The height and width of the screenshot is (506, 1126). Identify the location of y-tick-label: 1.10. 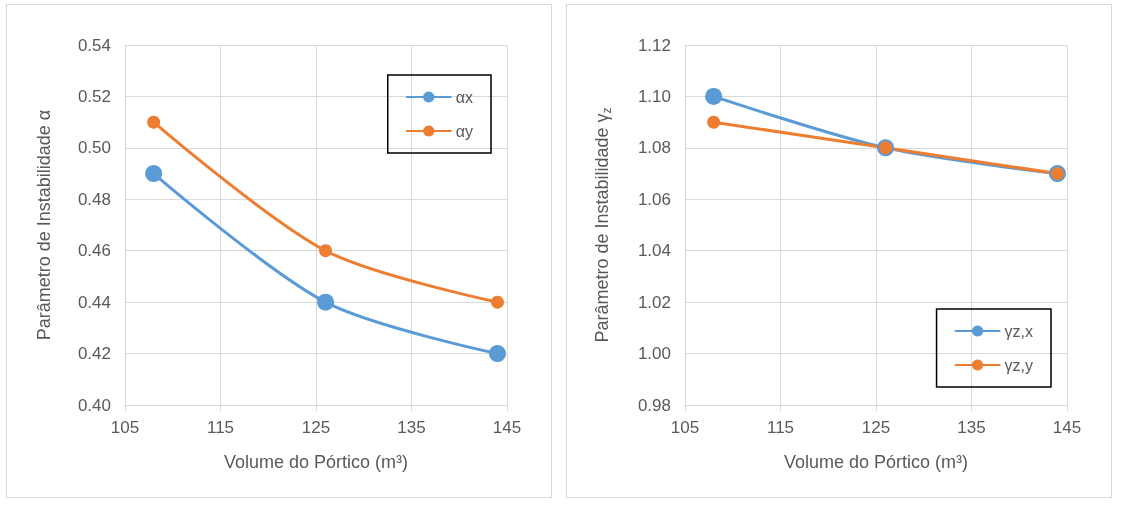
(654, 96).